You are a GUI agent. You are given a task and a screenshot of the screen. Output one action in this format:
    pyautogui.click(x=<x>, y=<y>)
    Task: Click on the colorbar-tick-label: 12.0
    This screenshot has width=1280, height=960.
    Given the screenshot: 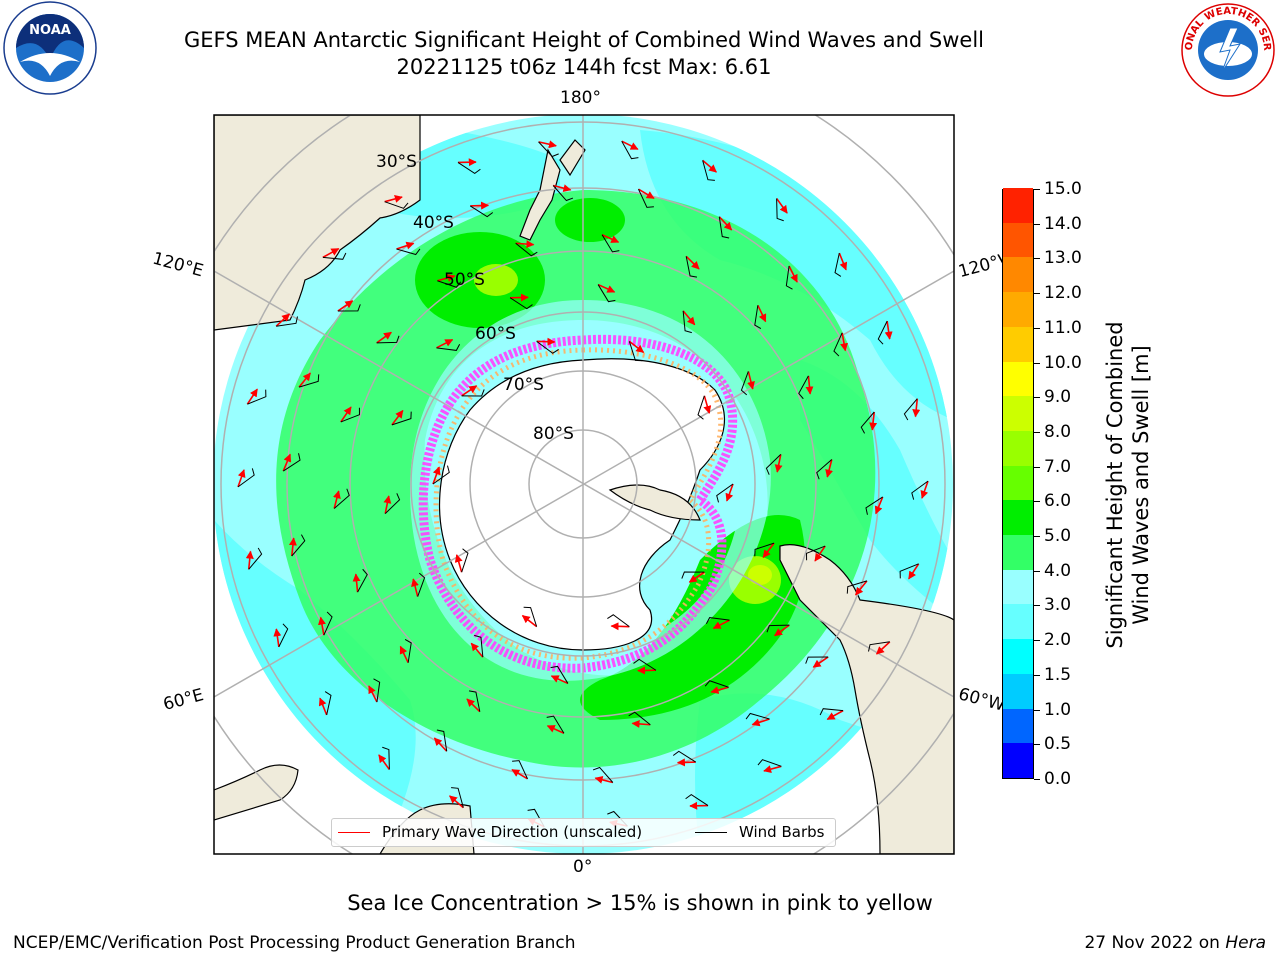 What is the action you would take?
    pyautogui.click(x=1063, y=293)
    